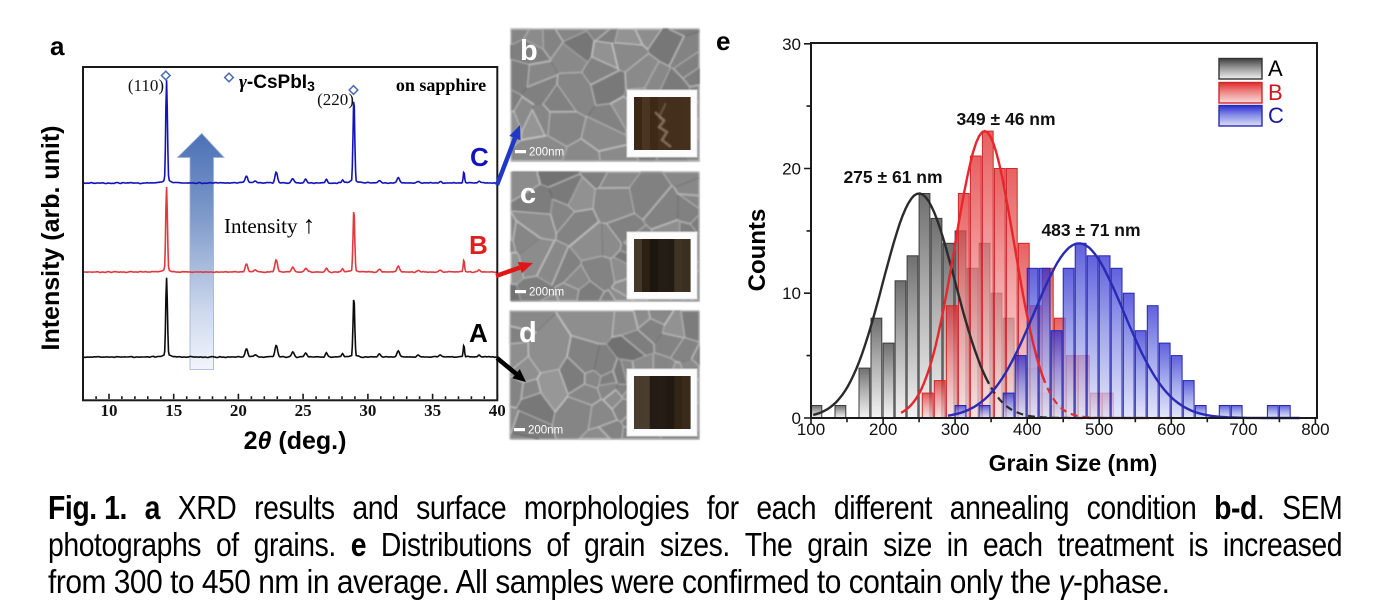 This screenshot has width=1376, height=615. I want to click on svg-text: 700, so click(1243, 429).